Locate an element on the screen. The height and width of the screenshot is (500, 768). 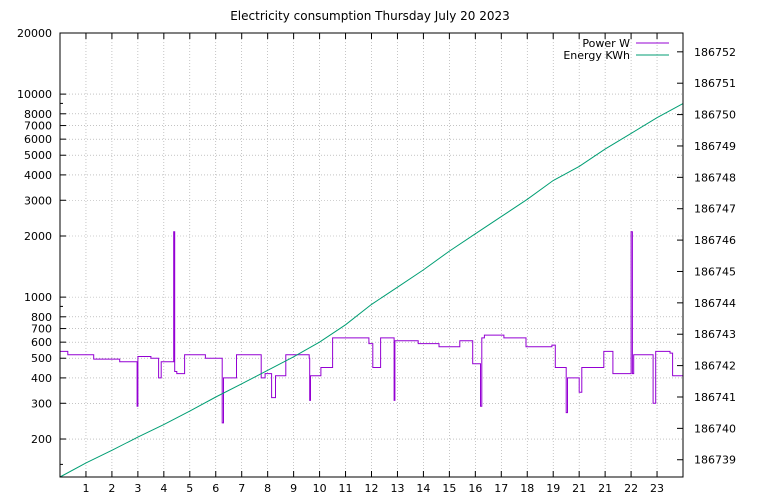
y-right-tick-label: 186739 is located at coordinates (715, 460).